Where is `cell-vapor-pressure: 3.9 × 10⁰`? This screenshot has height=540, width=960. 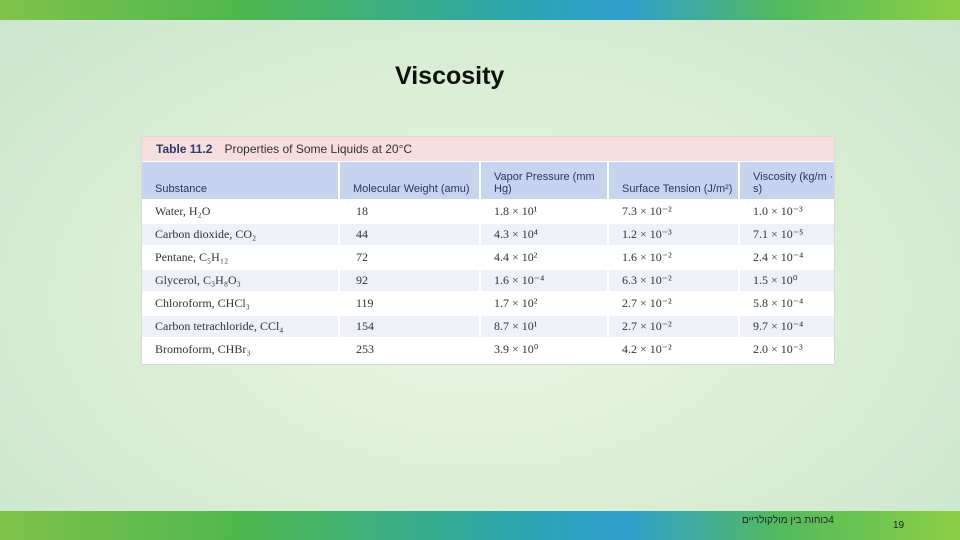 cell-vapor-pressure: 3.9 × 10⁰ is located at coordinates (544, 348).